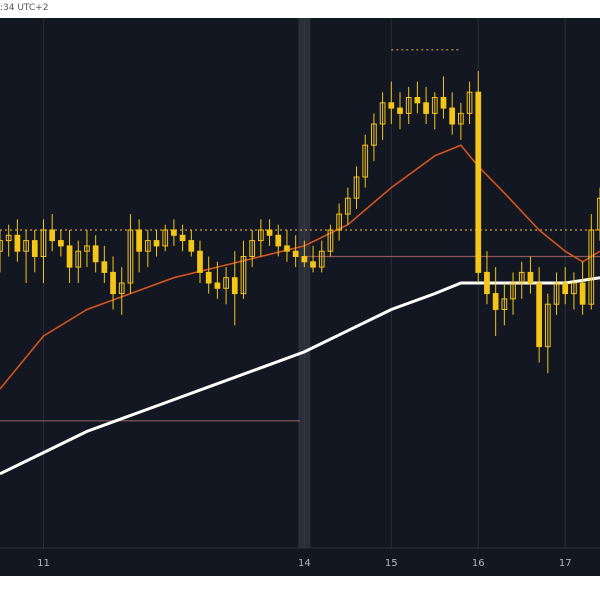 The height and width of the screenshot is (600, 600). I want to click on session-highlight, so click(304, 283).